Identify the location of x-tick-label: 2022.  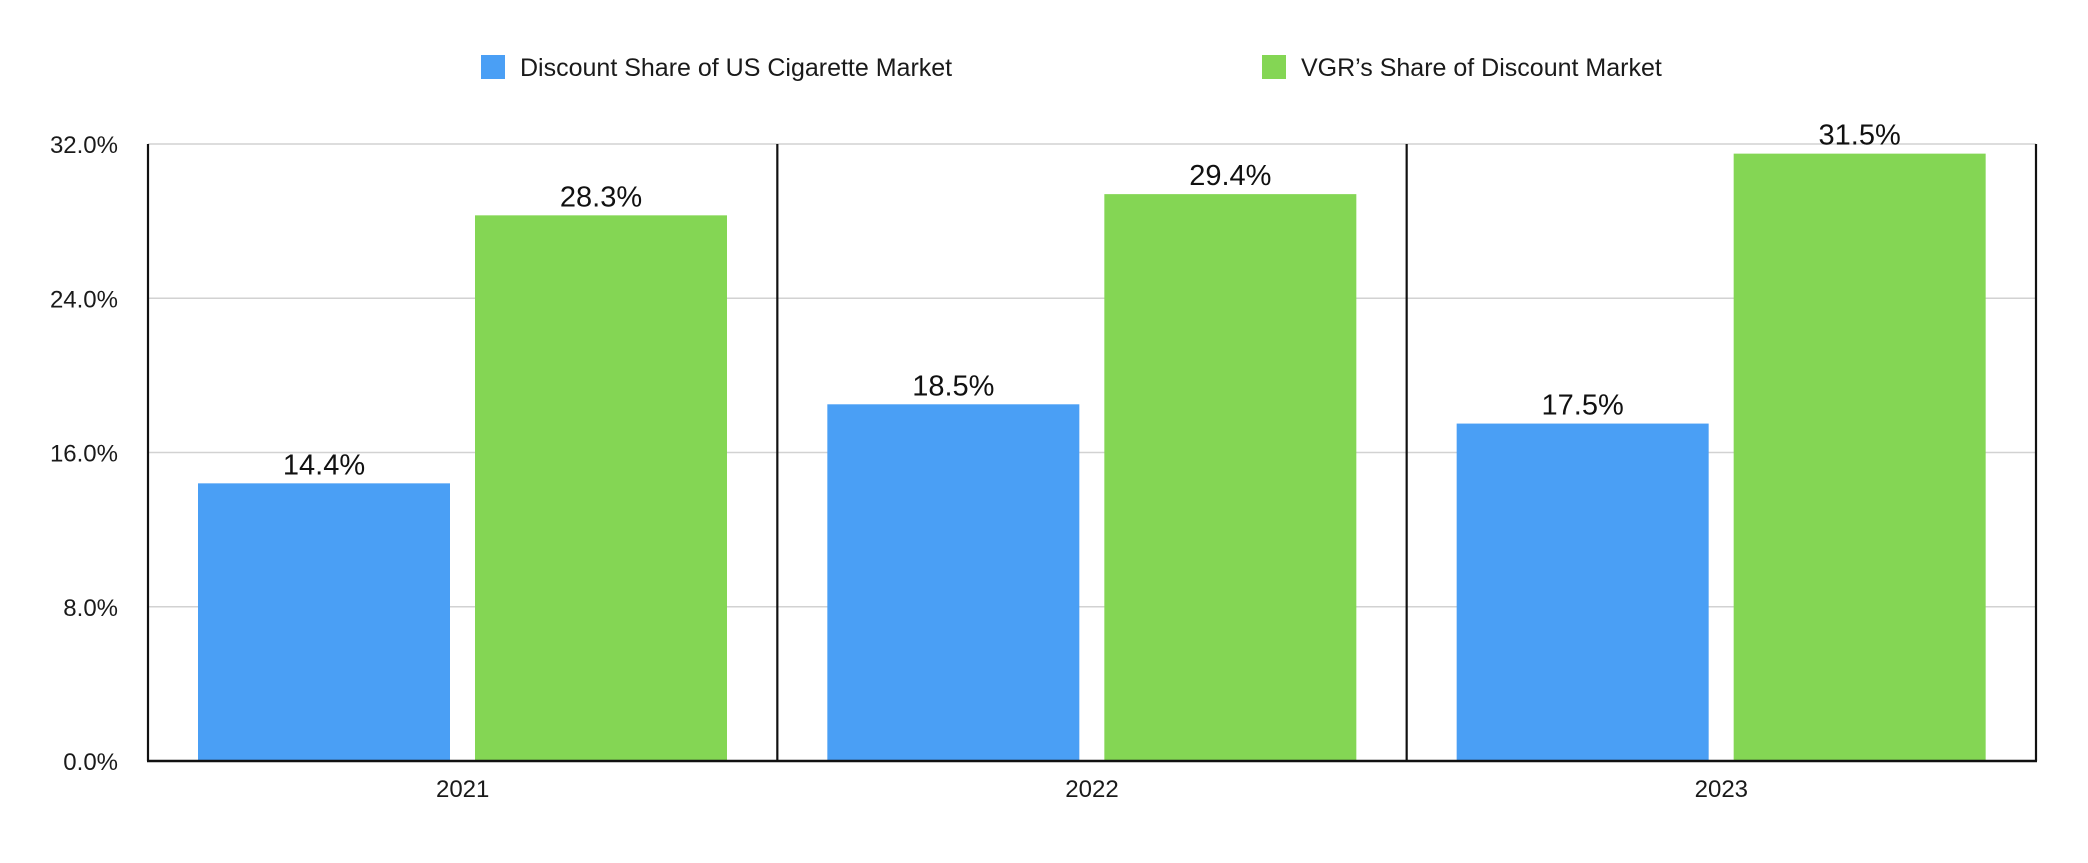
(1091, 789).